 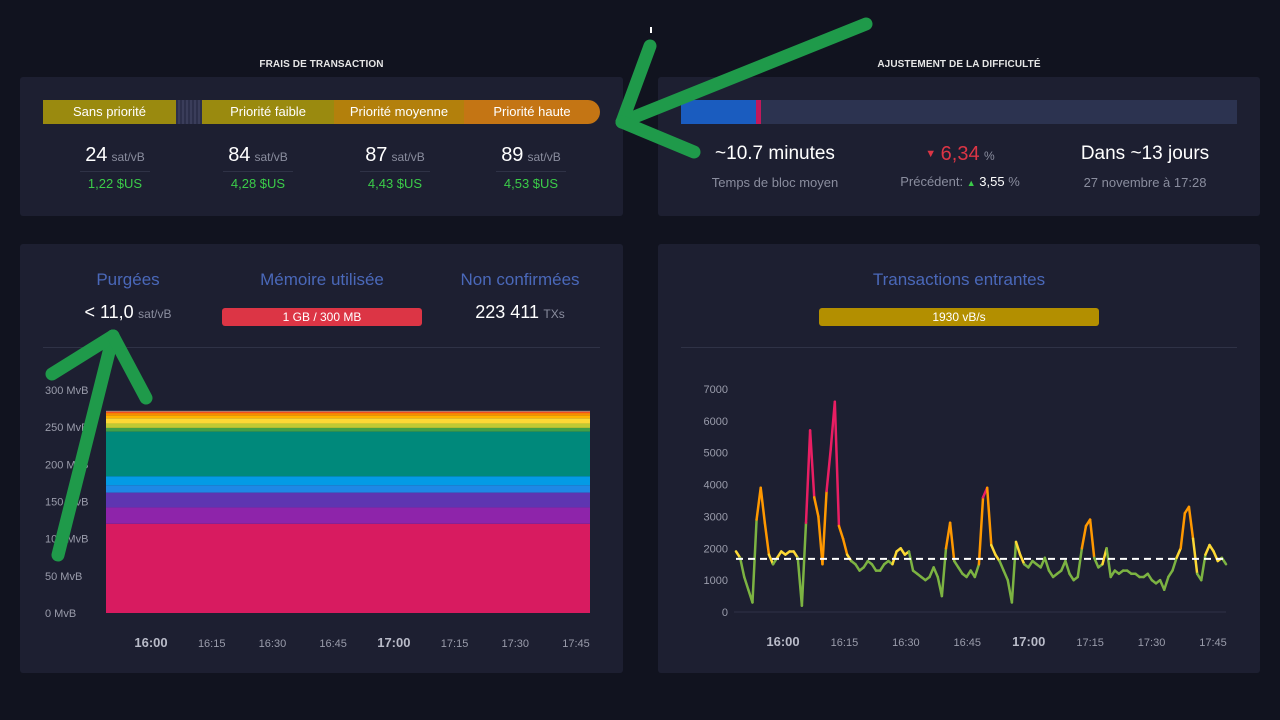 I want to click on y-tick-label: 0 MvB, so click(x=60, y=614).